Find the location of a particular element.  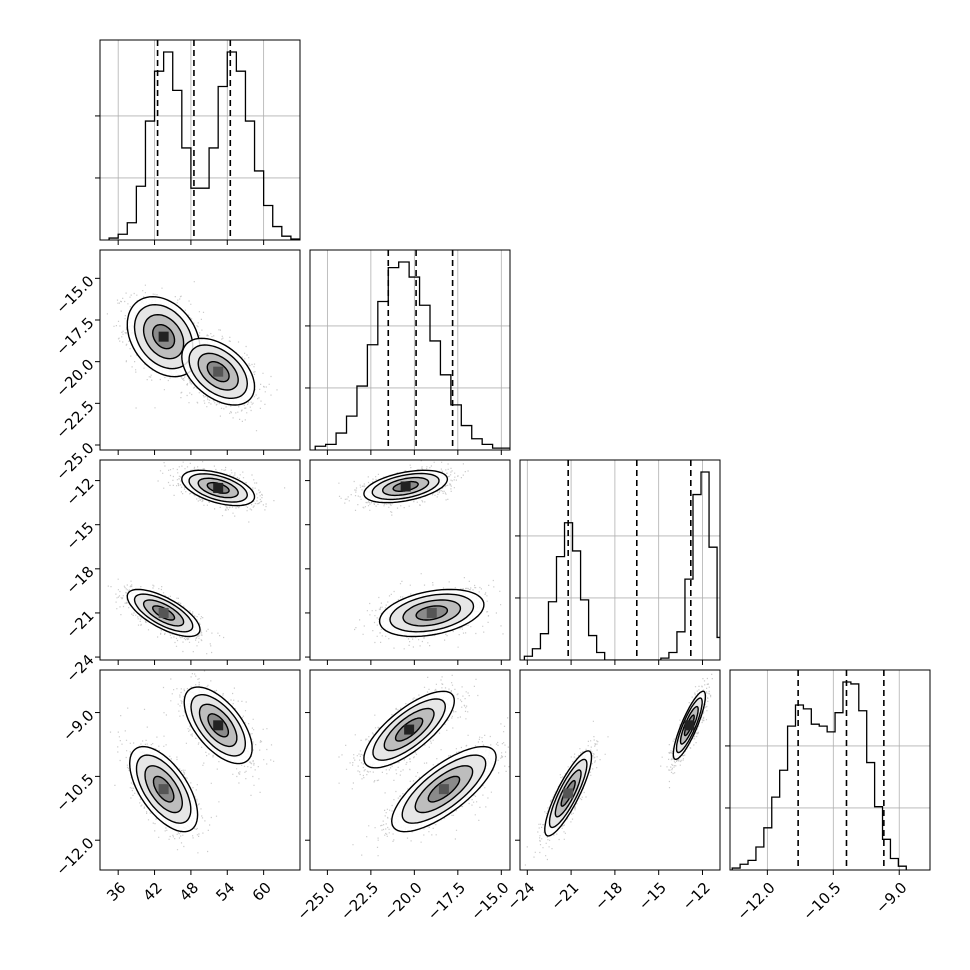

x-tick-label-p1: 60 is located at coordinates (262, 892).